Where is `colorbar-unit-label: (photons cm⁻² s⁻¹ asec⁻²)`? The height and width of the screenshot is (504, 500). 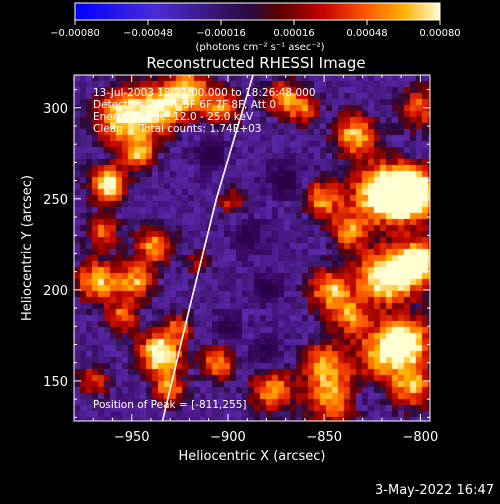 colorbar-unit-label: (photons cm⁻² s⁻¹ asec⁻²) is located at coordinates (259, 47).